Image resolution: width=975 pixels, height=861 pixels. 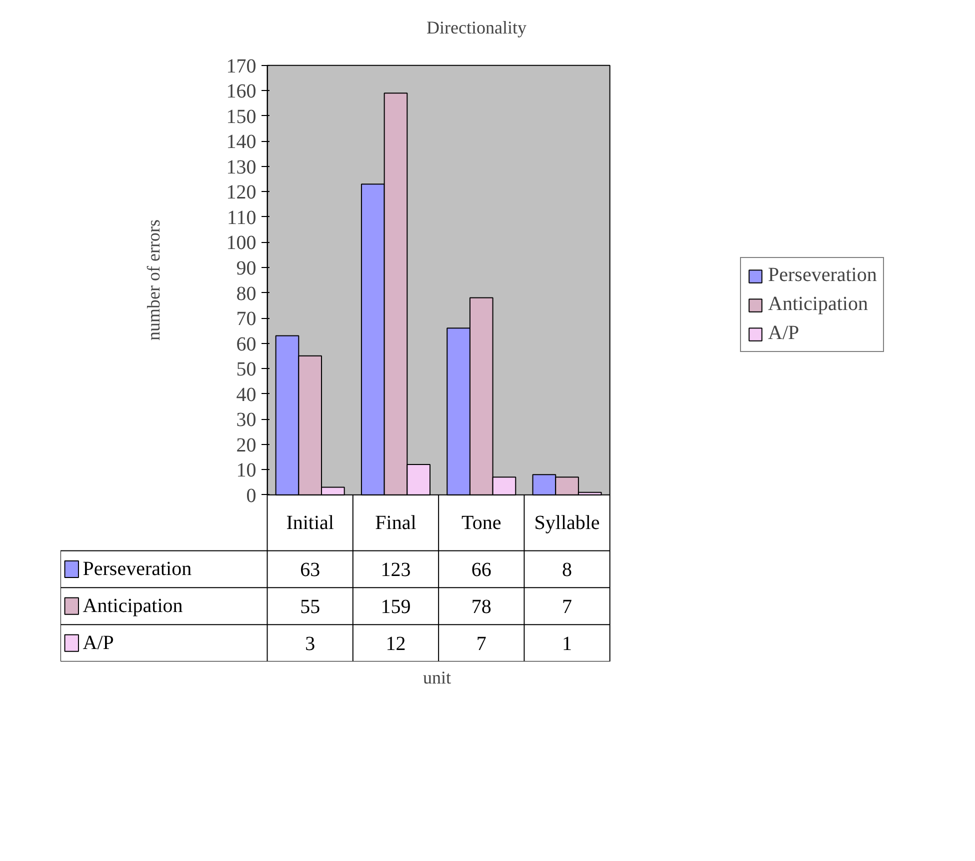 I want to click on text: Perseveration, so click(x=822, y=275).